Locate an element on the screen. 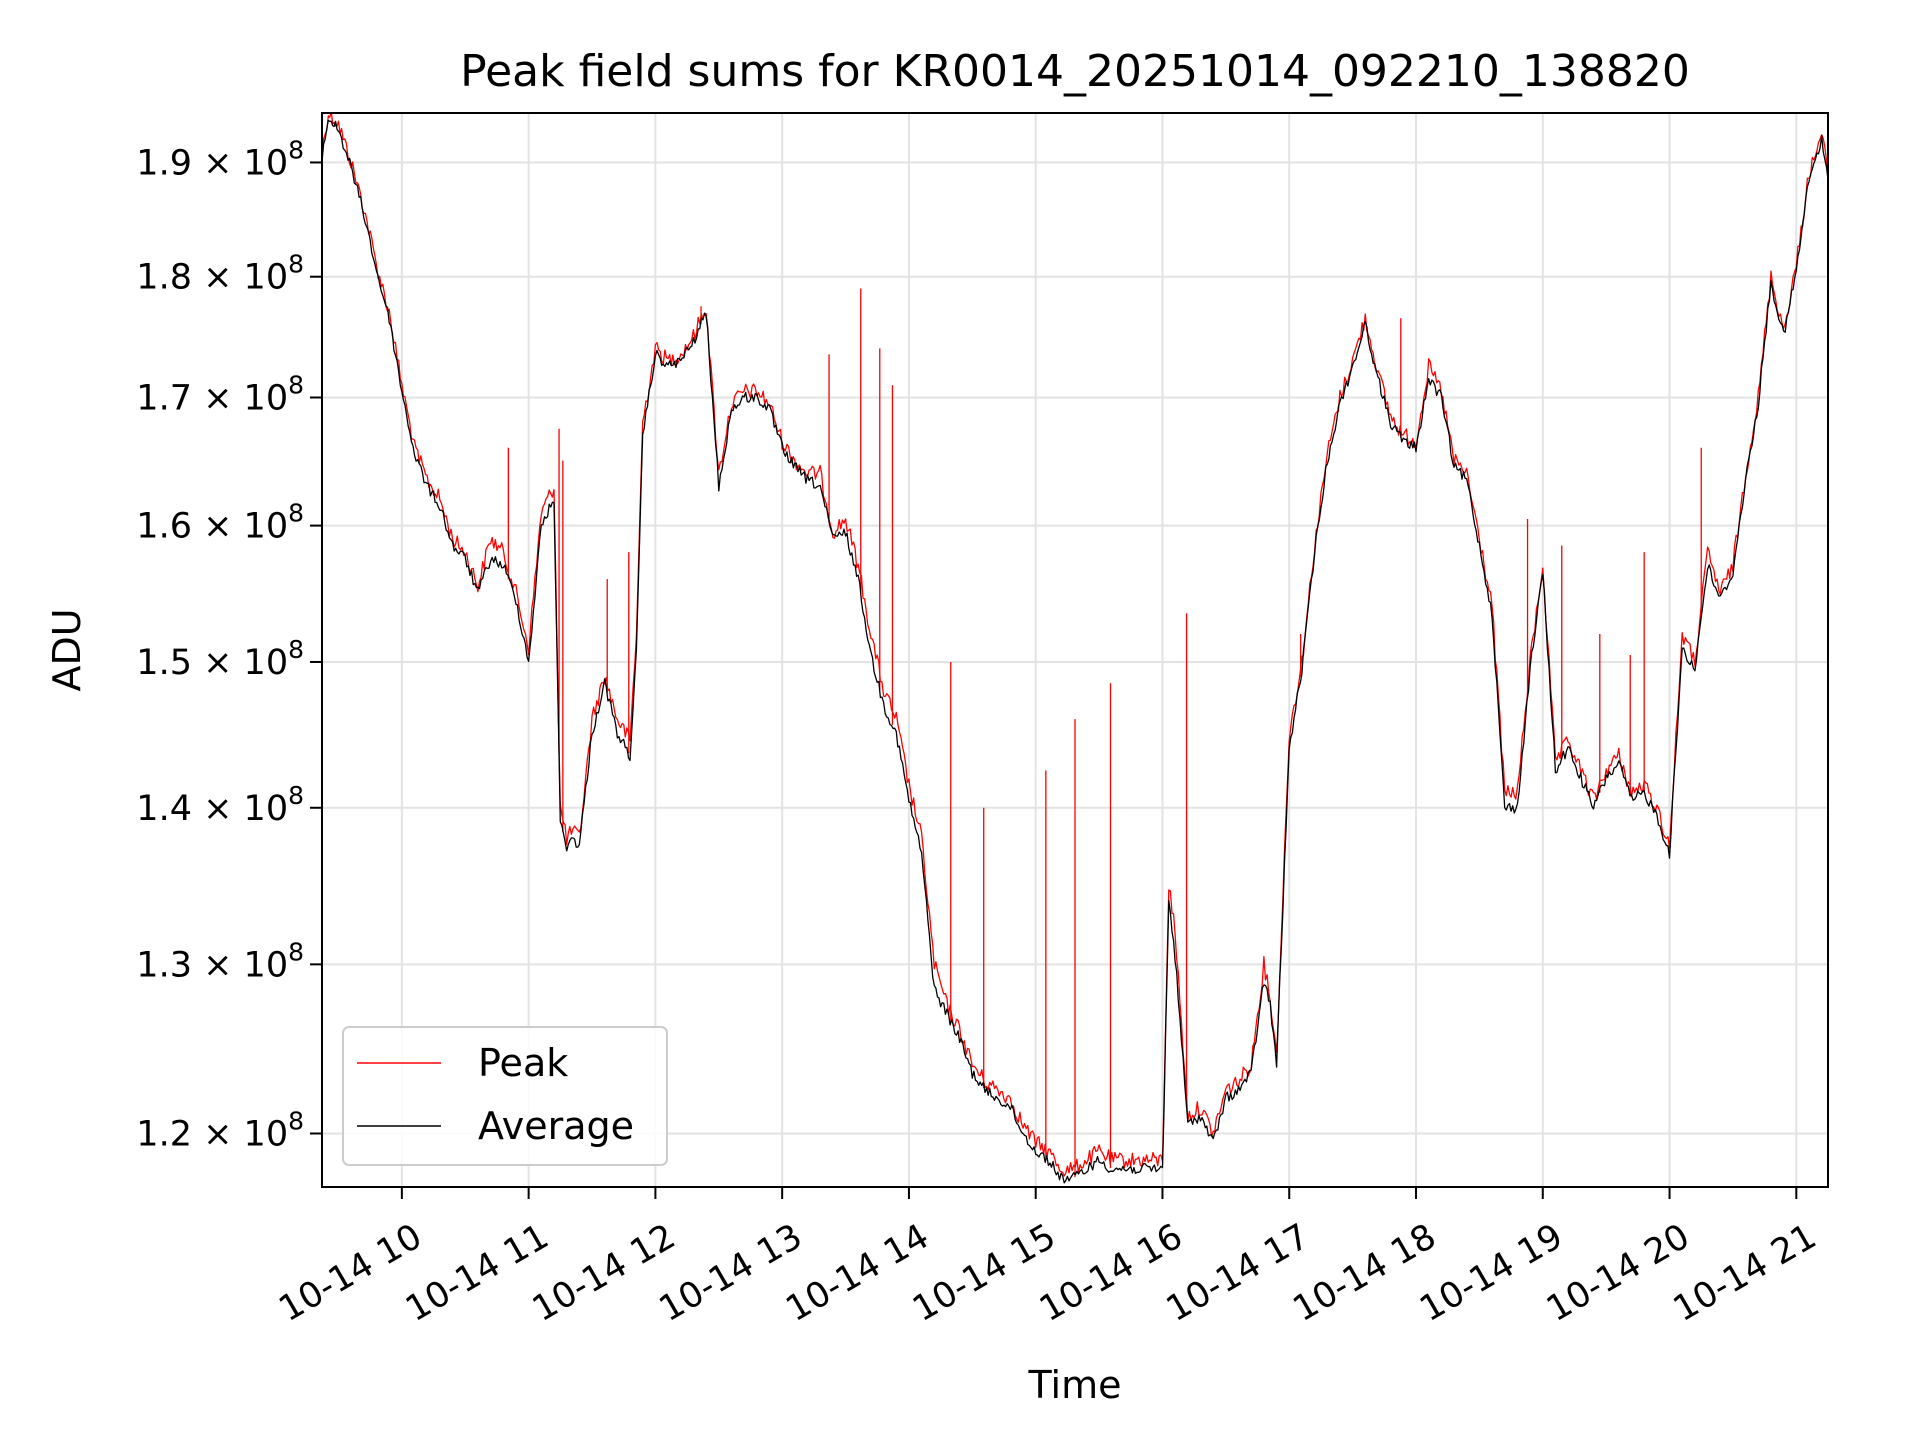 This screenshot has width=1920, height=1440. y-tick-label: 1.4 × 108 is located at coordinates (220, 805).